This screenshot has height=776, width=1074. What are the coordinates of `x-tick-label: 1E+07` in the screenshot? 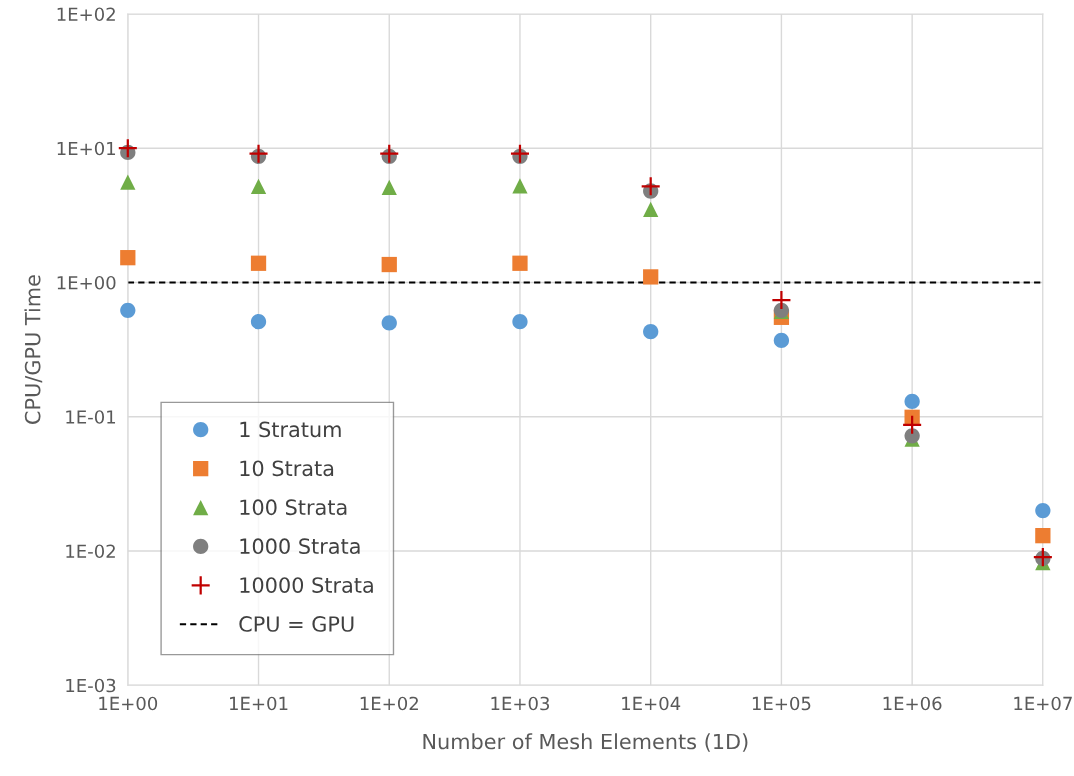 It's located at (1043, 703).